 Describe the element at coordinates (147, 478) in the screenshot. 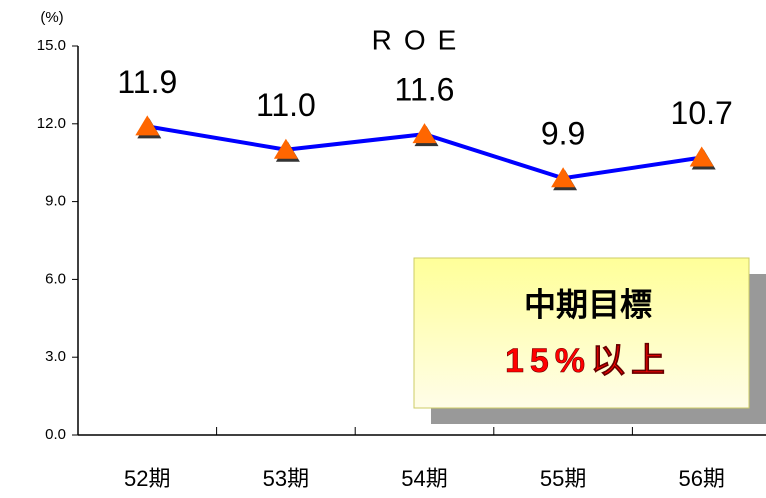

I see `x-tick-label: 52期` at that location.